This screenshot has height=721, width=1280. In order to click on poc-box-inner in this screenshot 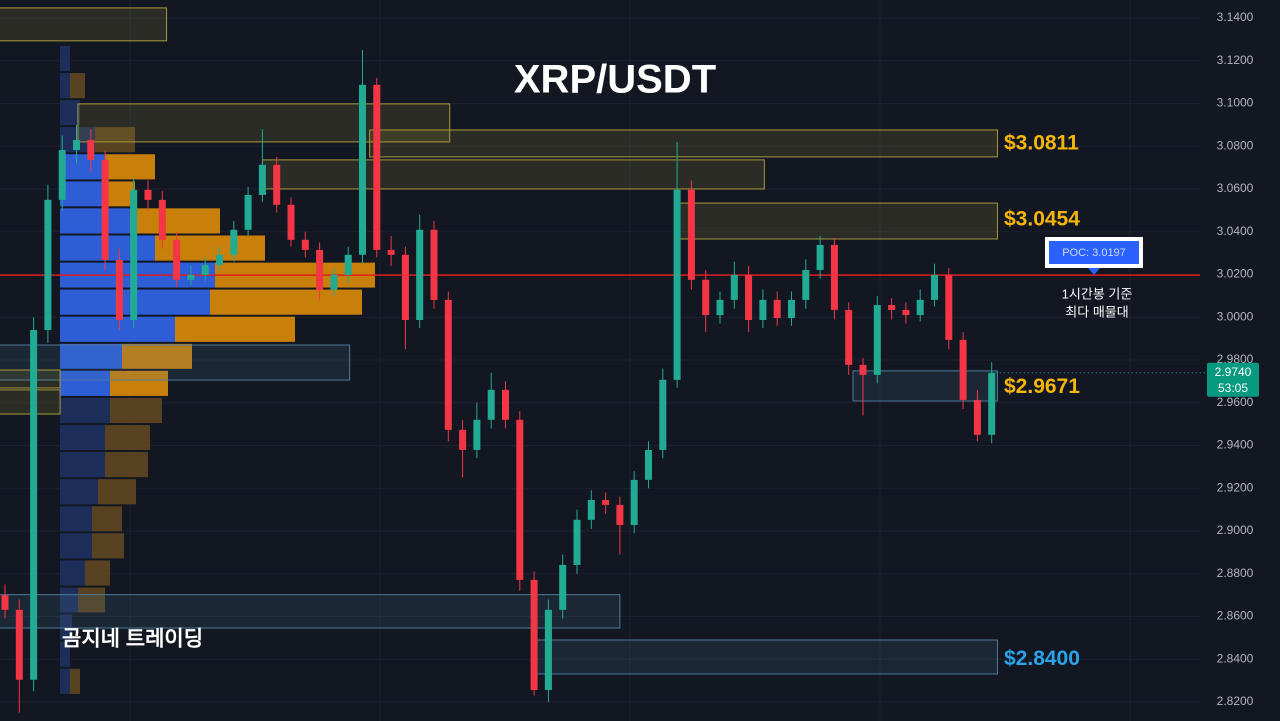, I will do `click(1094, 252)`.